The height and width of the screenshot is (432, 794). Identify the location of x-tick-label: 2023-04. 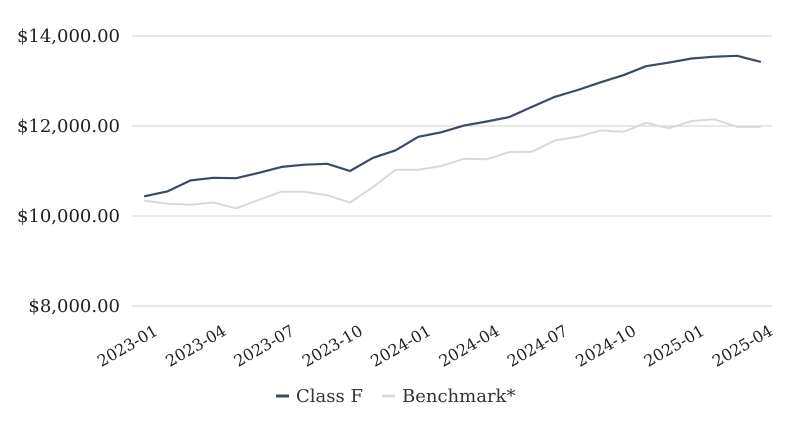
(195, 346).